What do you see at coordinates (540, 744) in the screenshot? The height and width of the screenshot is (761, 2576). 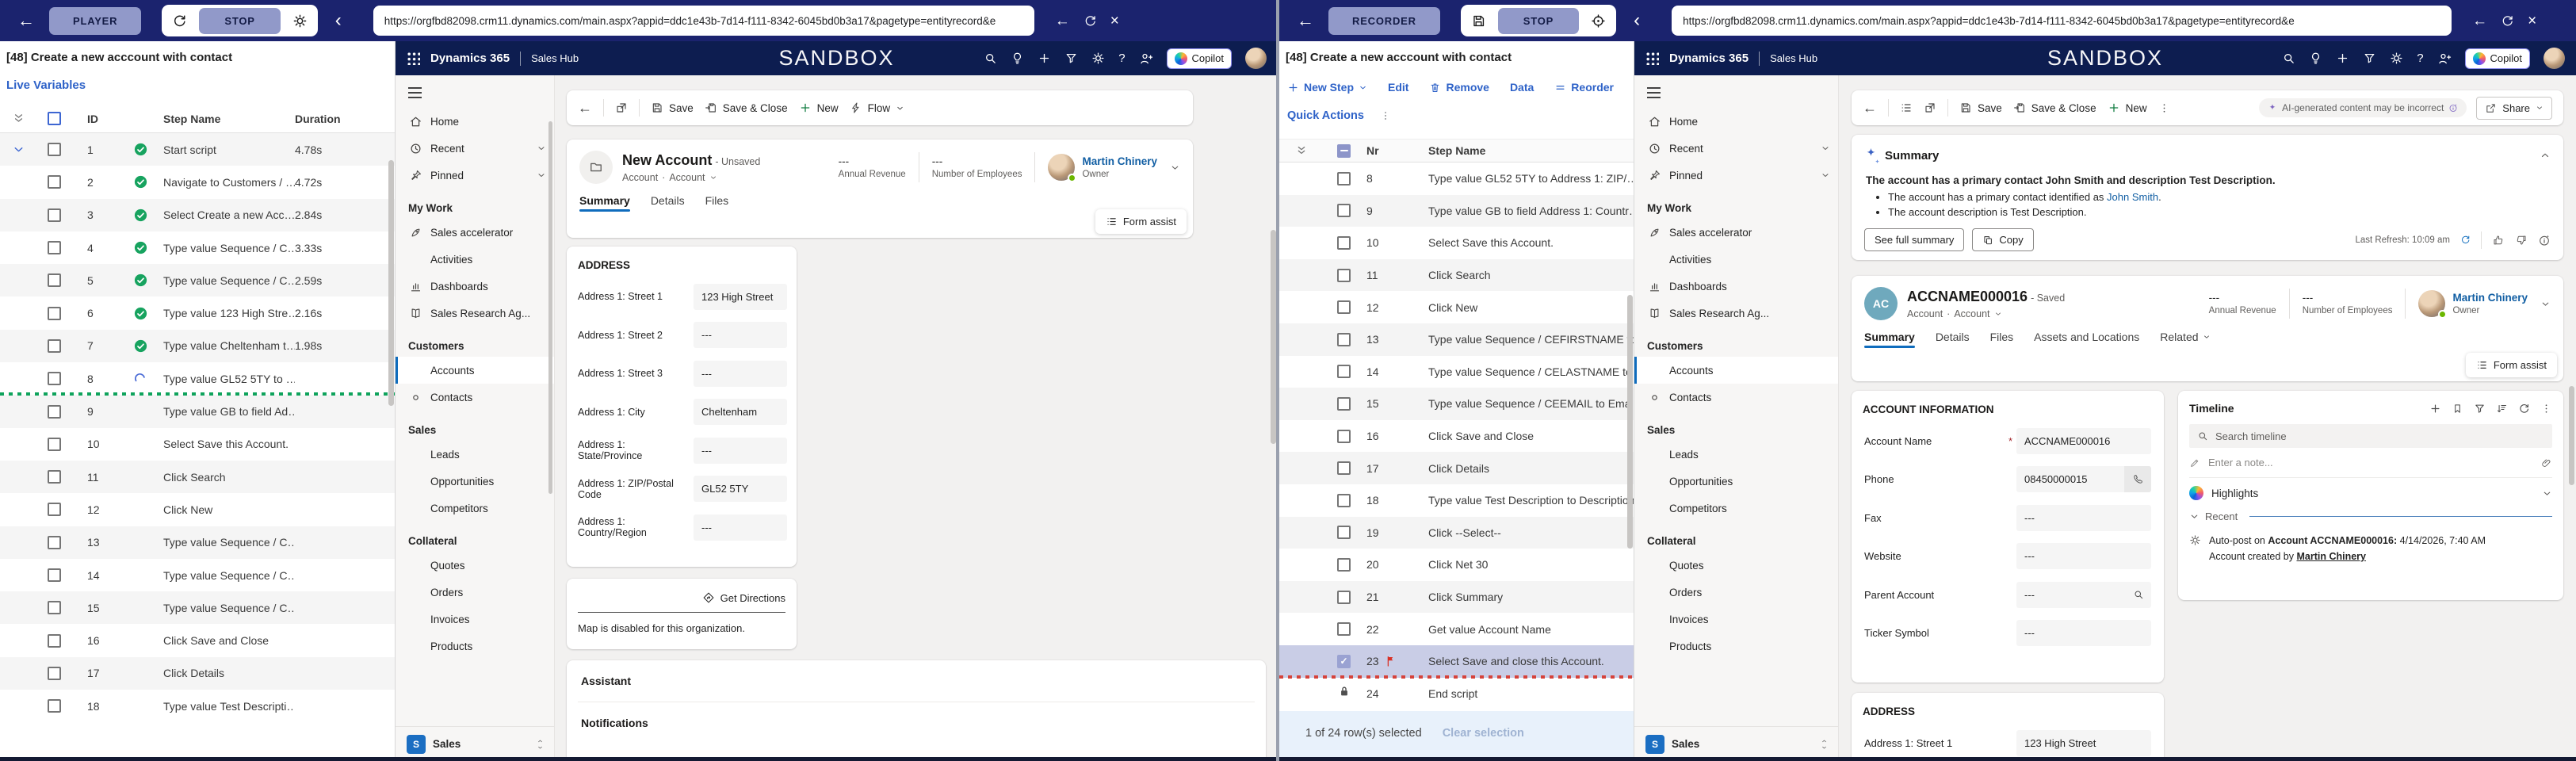 I see `area-switch-chevrons-icon` at bounding box center [540, 744].